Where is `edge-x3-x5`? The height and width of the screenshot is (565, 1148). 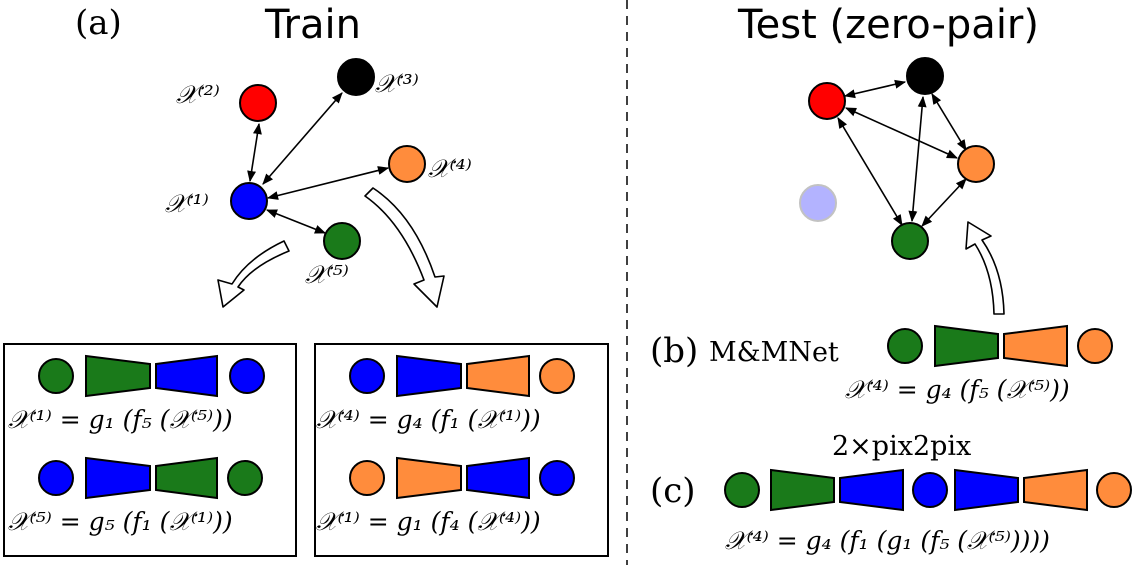 edge-x3-x5 is located at coordinates (917, 159).